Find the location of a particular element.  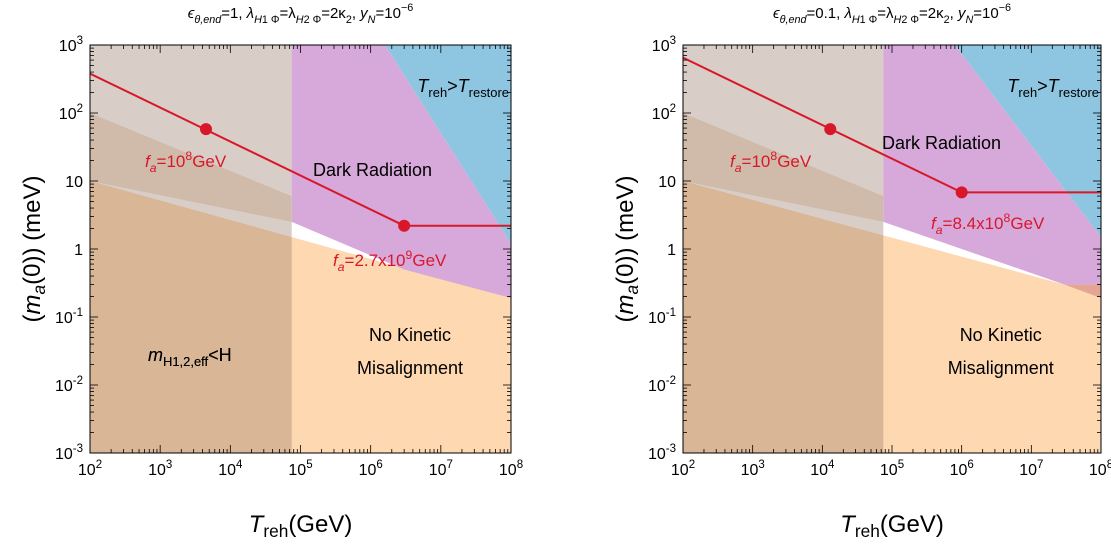

point-label-2: fa=2.7x109GeV is located at coordinates (390, 261).